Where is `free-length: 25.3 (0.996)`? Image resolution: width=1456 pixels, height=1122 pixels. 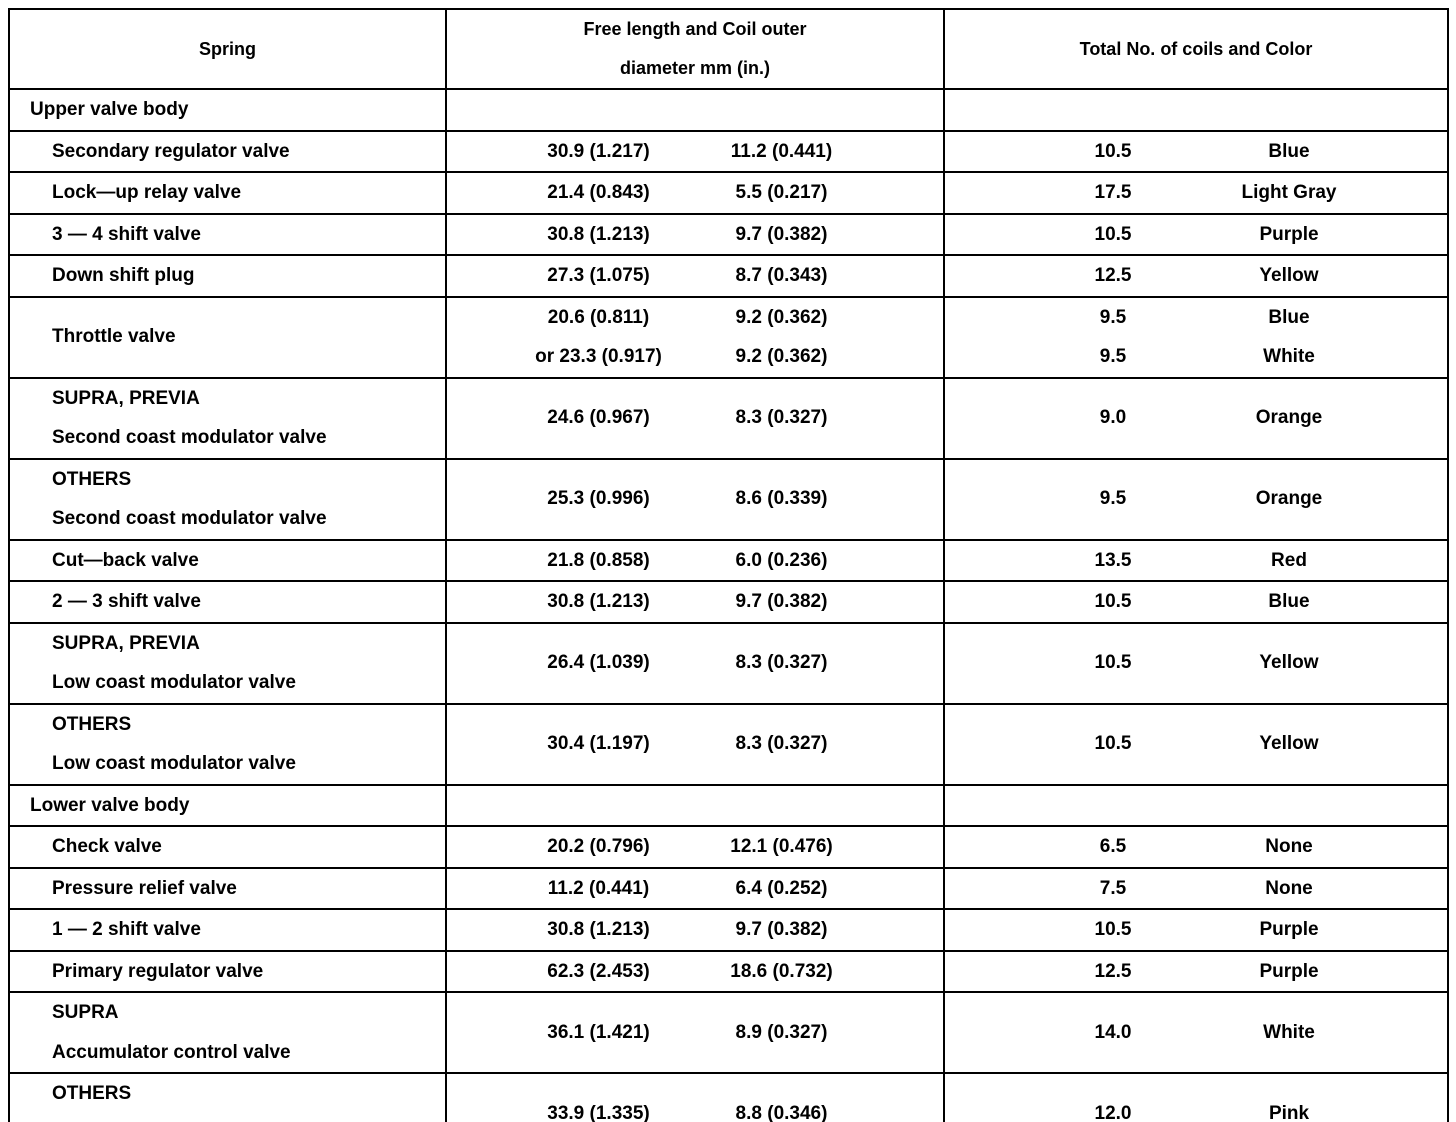
free-length: 25.3 (0.996) is located at coordinates (598, 499).